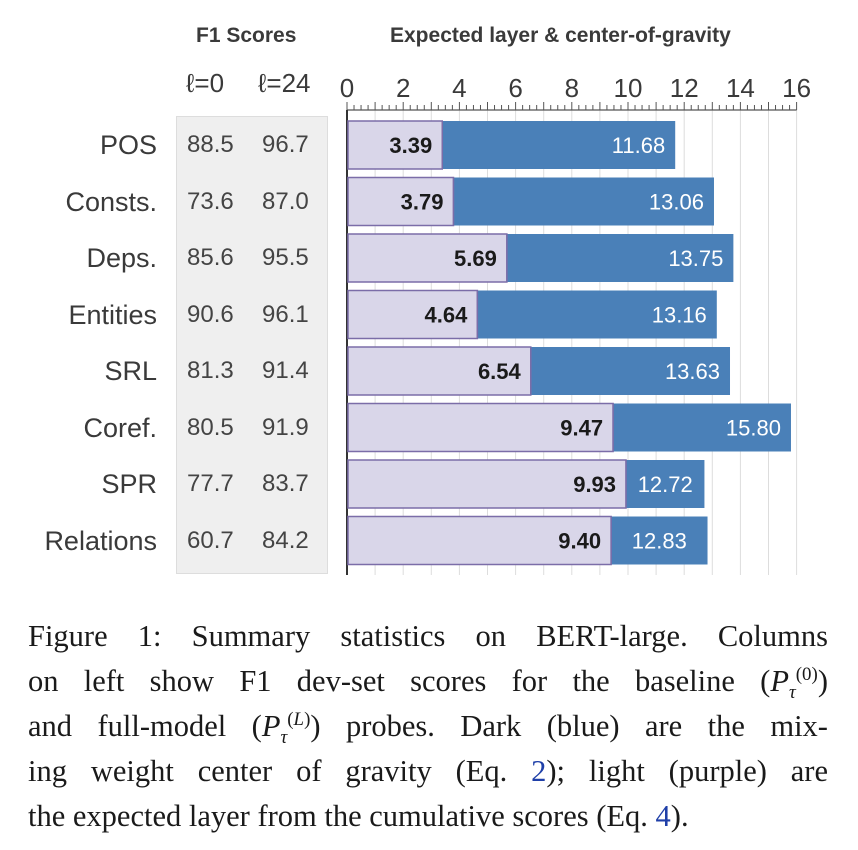  I want to click on task-label-coref: Coref., so click(120, 427).